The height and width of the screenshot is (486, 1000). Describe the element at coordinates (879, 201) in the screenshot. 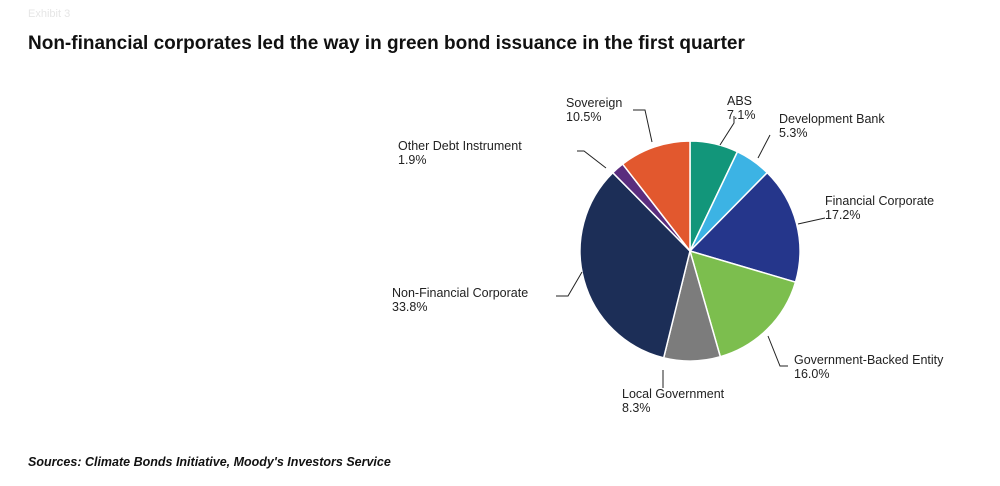

I see `slice-label-financial-corporate: Financial Corporate` at that location.